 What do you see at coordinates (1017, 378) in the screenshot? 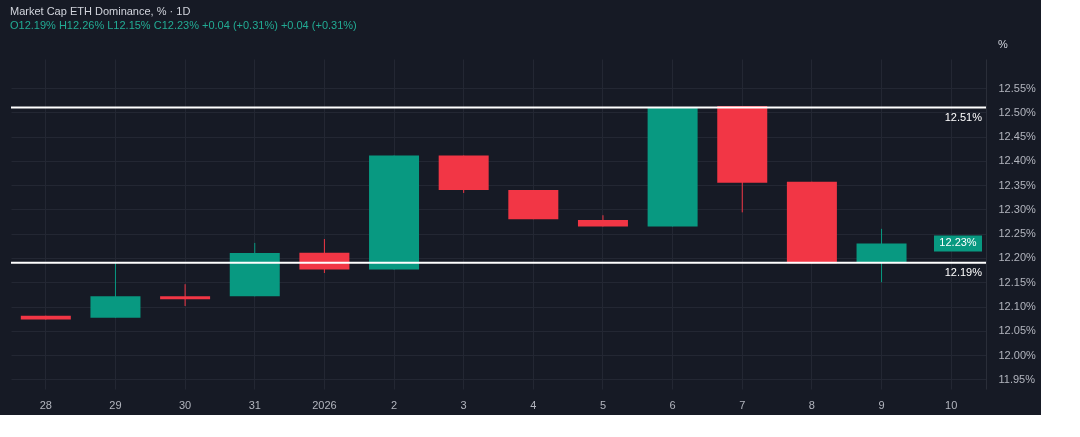
I see `y-tick-label: 11.95%` at bounding box center [1017, 378].